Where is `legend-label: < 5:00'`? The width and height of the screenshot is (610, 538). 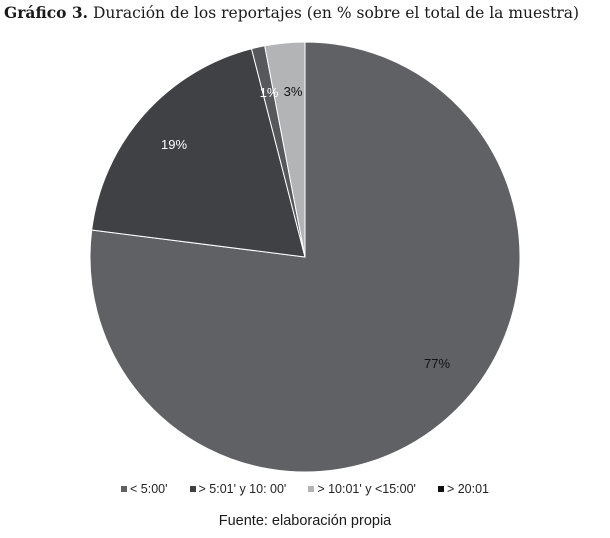
legend-label: < 5:00' is located at coordinates (149, 489).